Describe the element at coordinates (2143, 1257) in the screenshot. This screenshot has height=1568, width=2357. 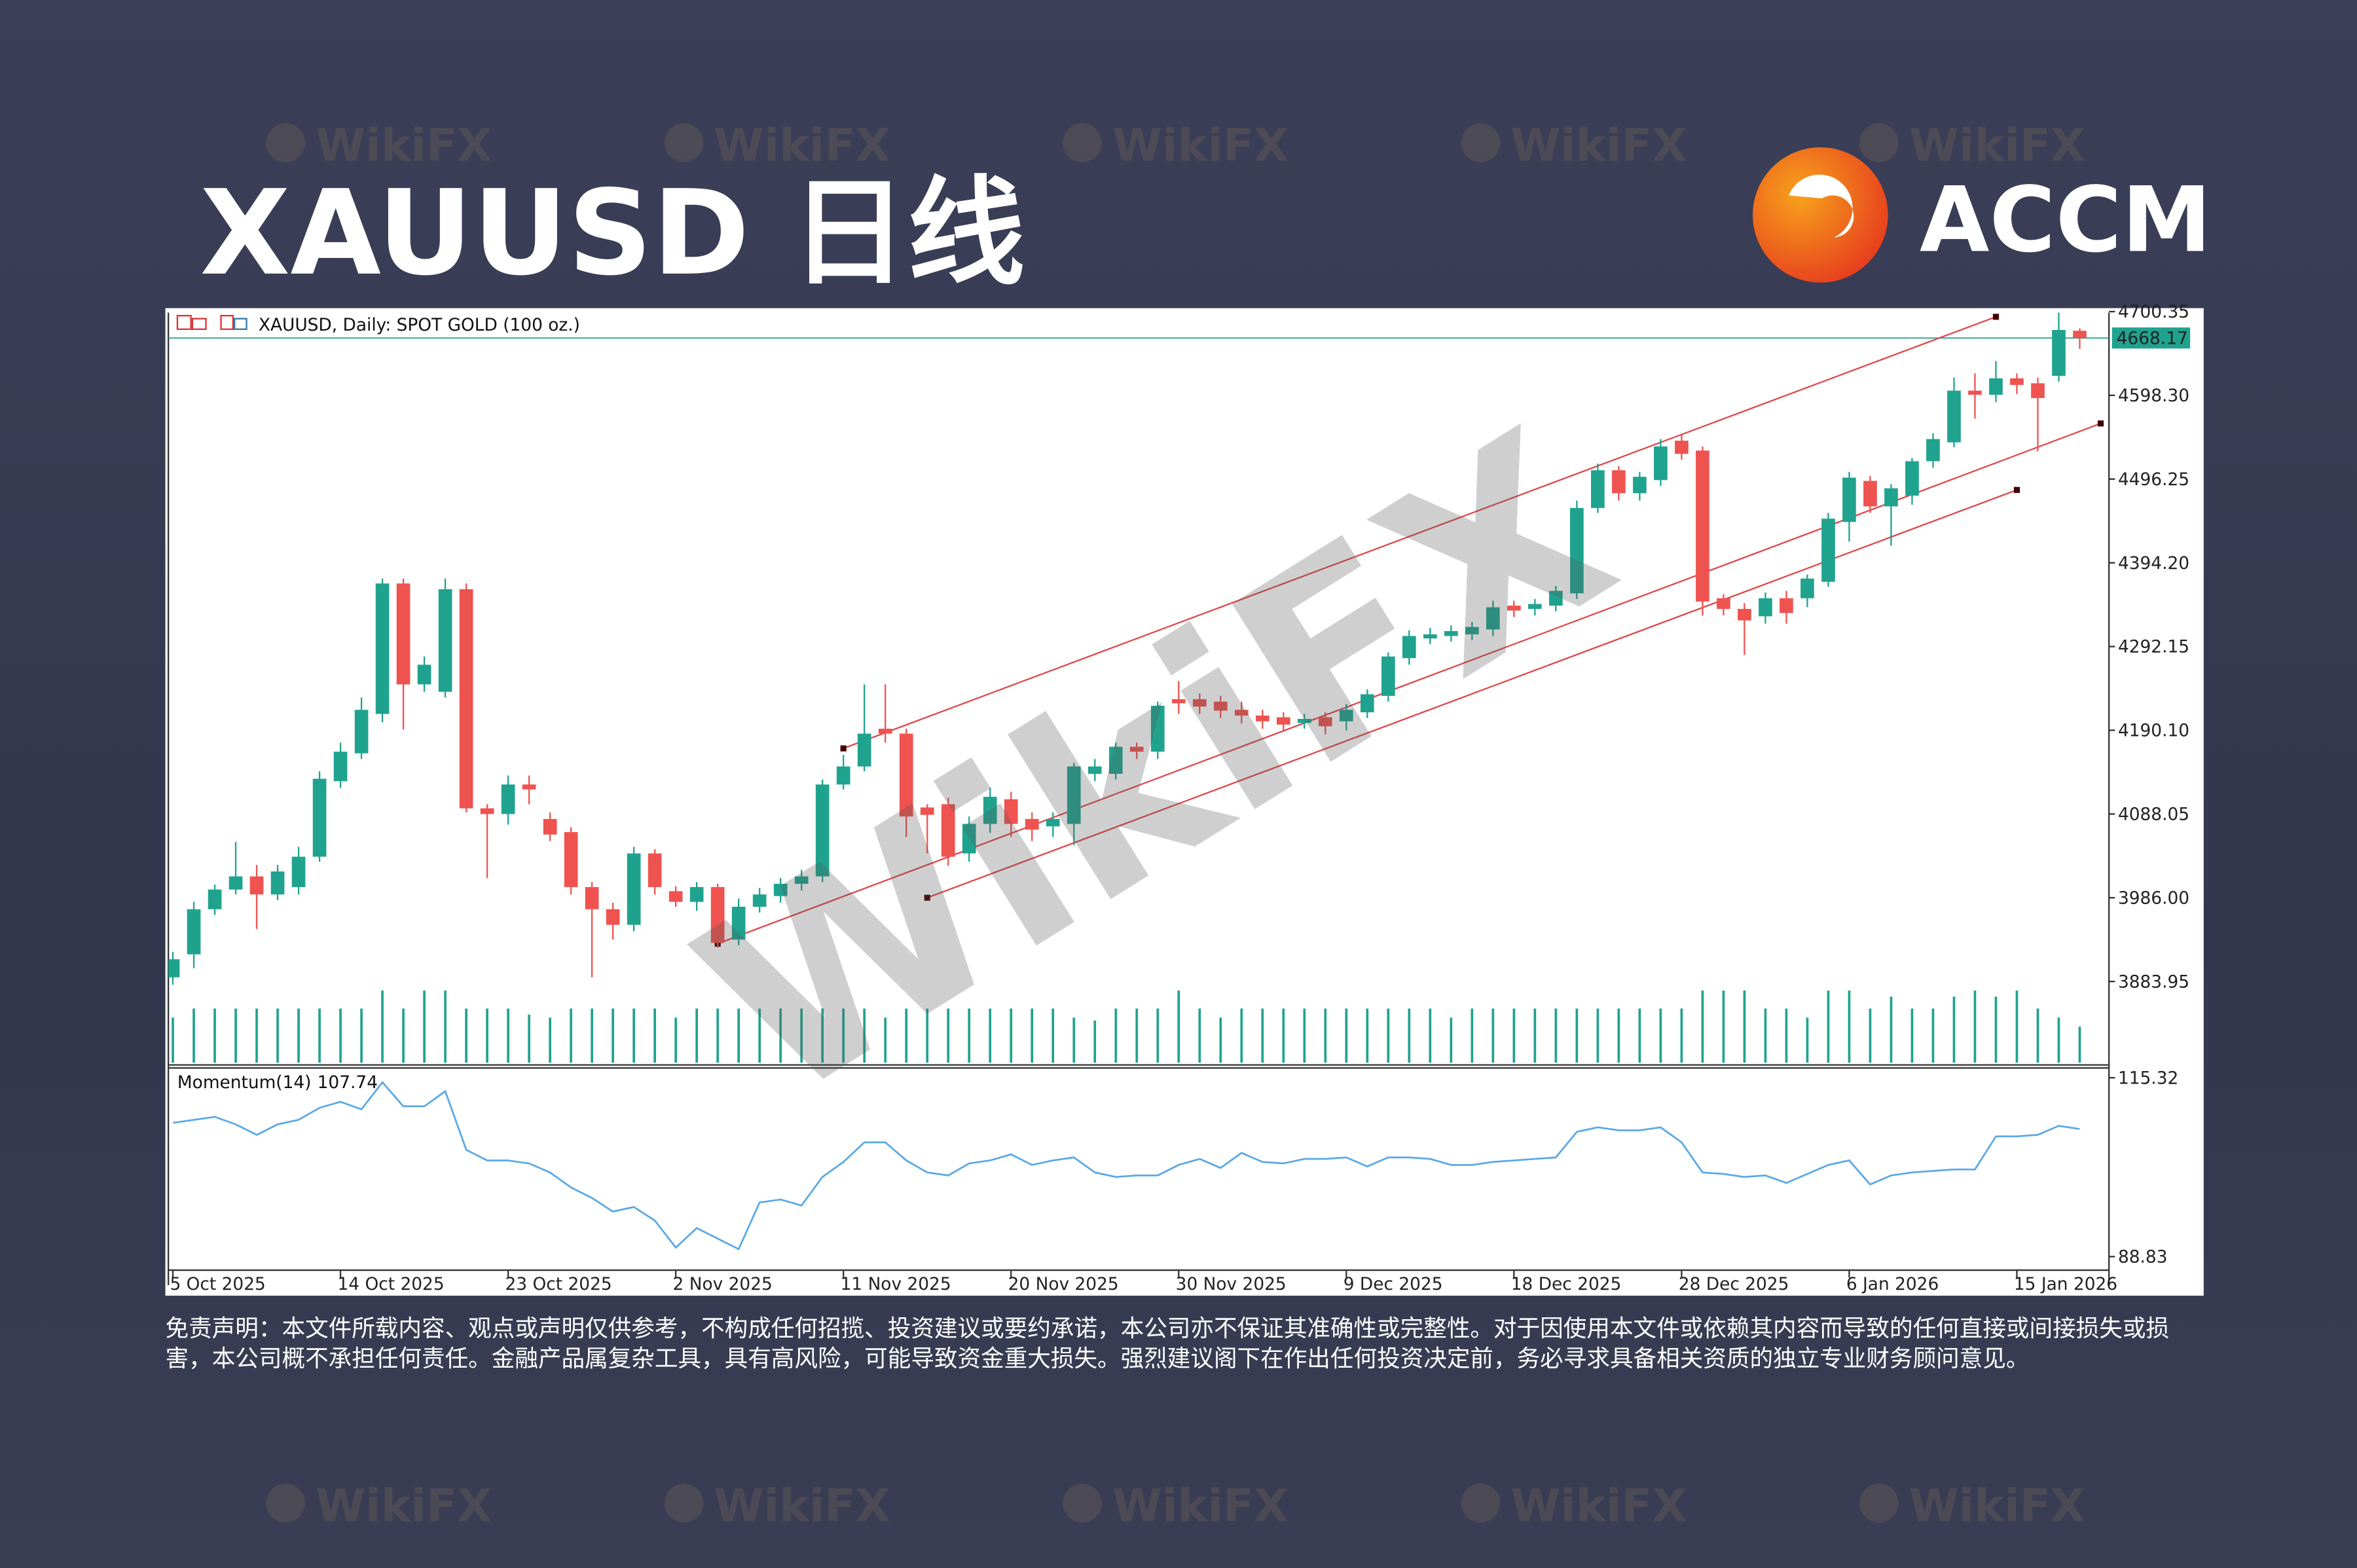
I see `indicator-tick-label: 88.83` at that location.